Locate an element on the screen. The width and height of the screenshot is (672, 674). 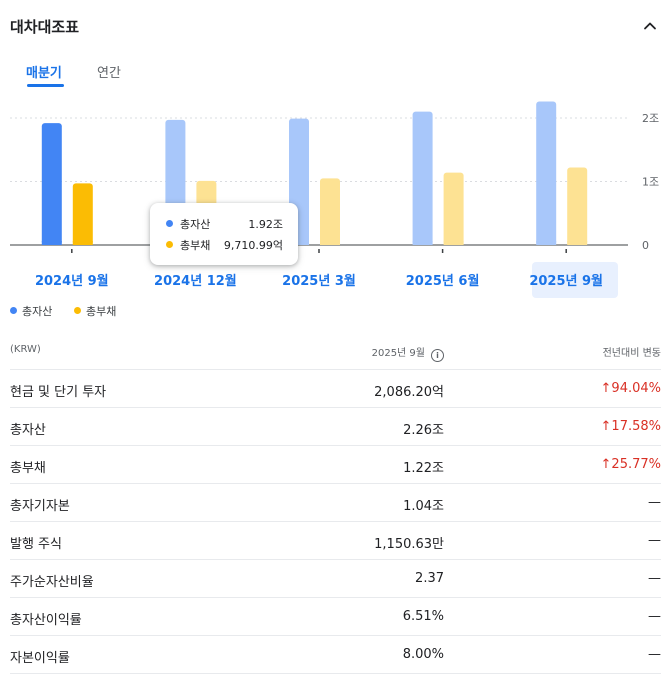
x-category-label: 2025년 6월 is located at coordinates (443, 281).